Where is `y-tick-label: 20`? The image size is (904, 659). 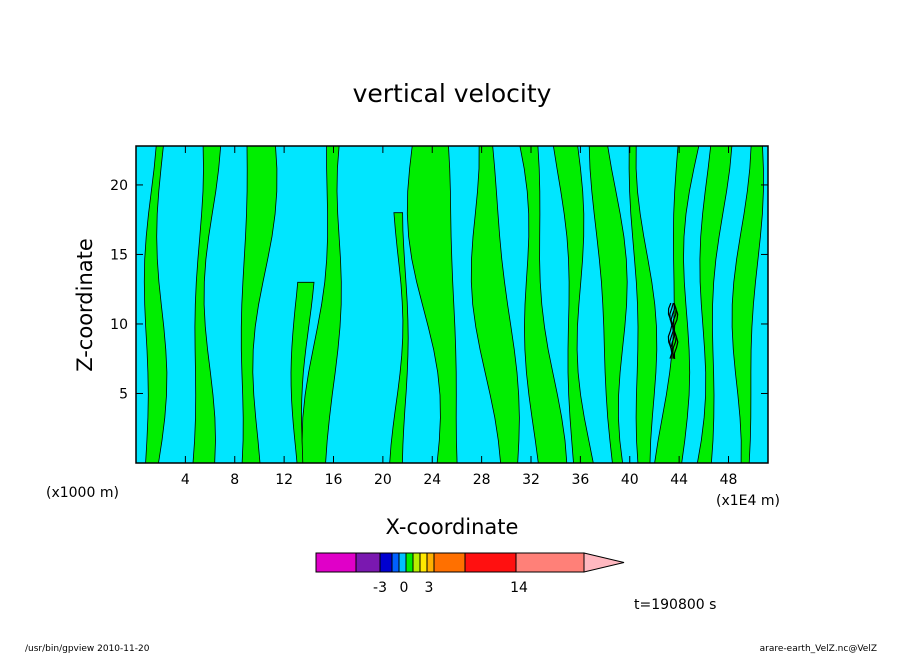
y-tick-label: 20 is located at coordinates (119, 186).